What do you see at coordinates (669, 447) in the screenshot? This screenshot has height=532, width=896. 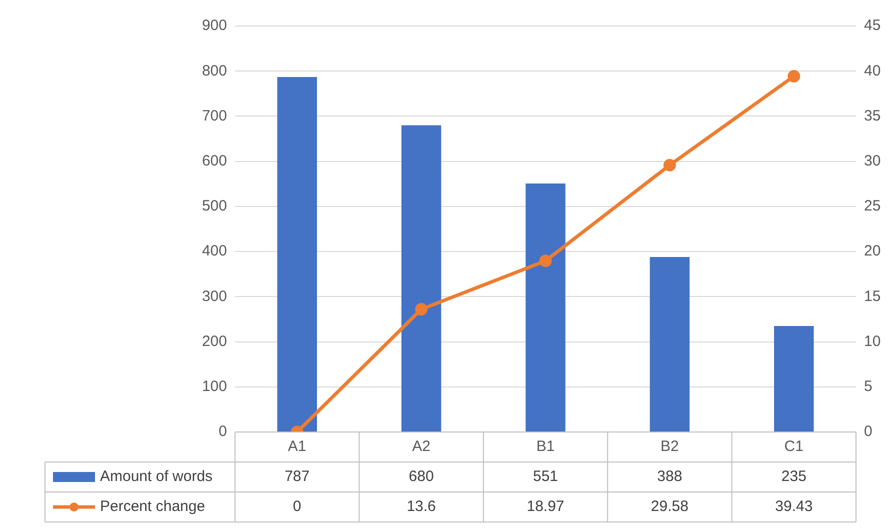 I see `x-tick-label: B2` at bounding box center [669, 447].